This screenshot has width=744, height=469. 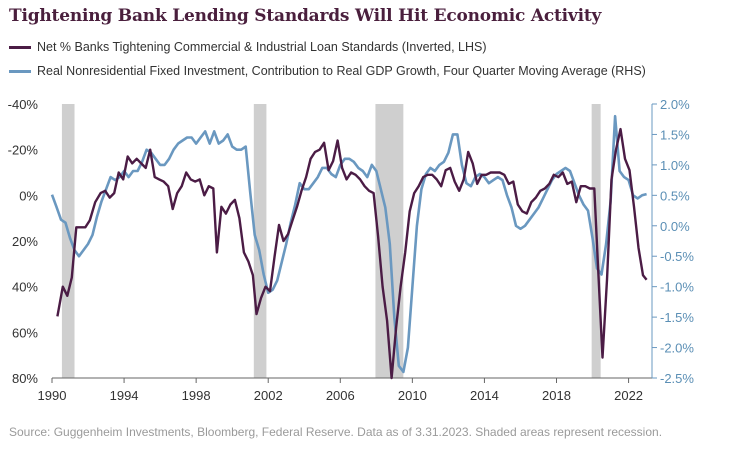 I want to click on right-tick-label: -0.5%, so click(x=677, y=256).